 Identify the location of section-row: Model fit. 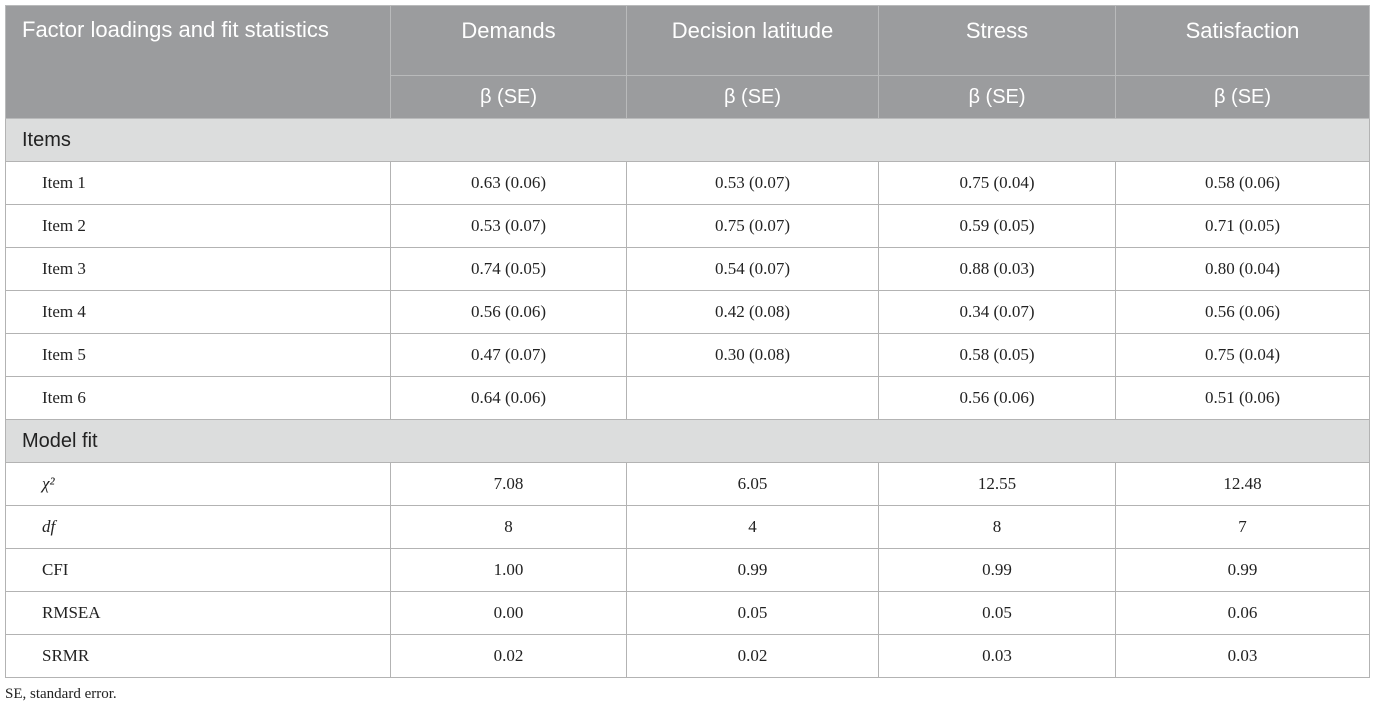
(687, 441).